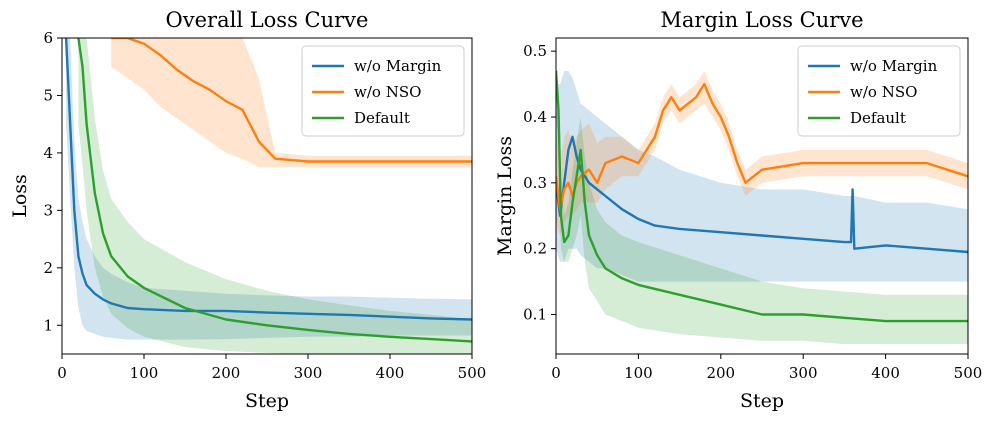  Describe the element at coordinates (20, 196) in the screenshot. I see `y-axis-label: Loss` at that location.